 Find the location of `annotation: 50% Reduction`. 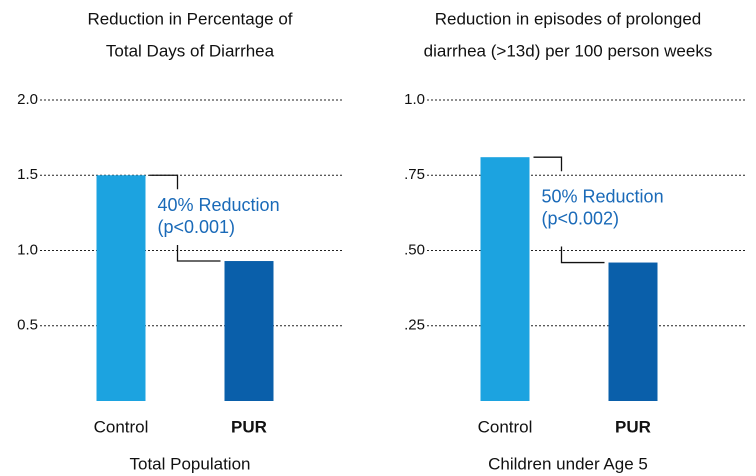

annotation: 50% Reduction is located at coordinates (603, 197).